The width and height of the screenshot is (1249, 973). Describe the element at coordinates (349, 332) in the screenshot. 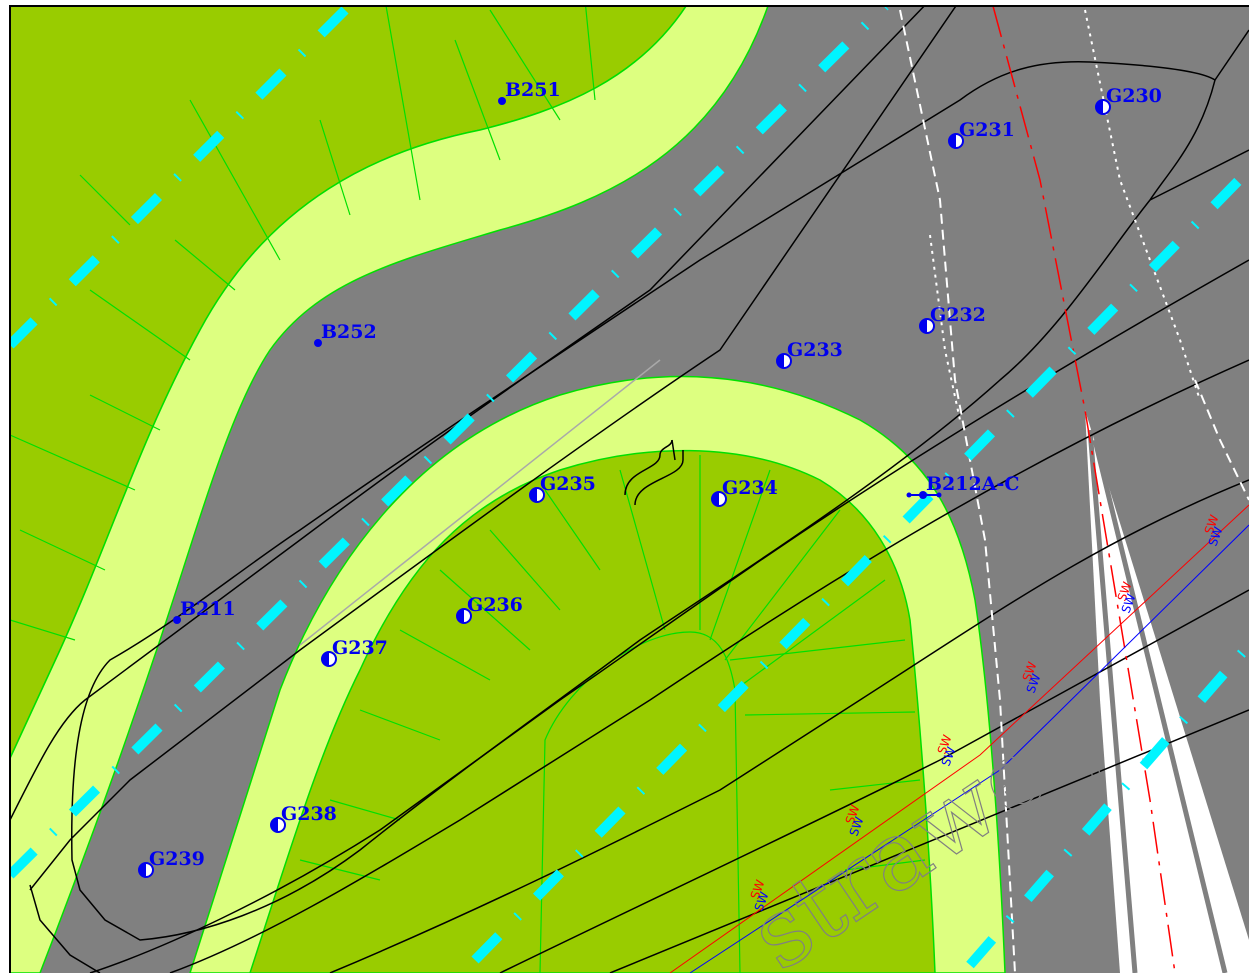

I see `marker-label: B252` at that location.